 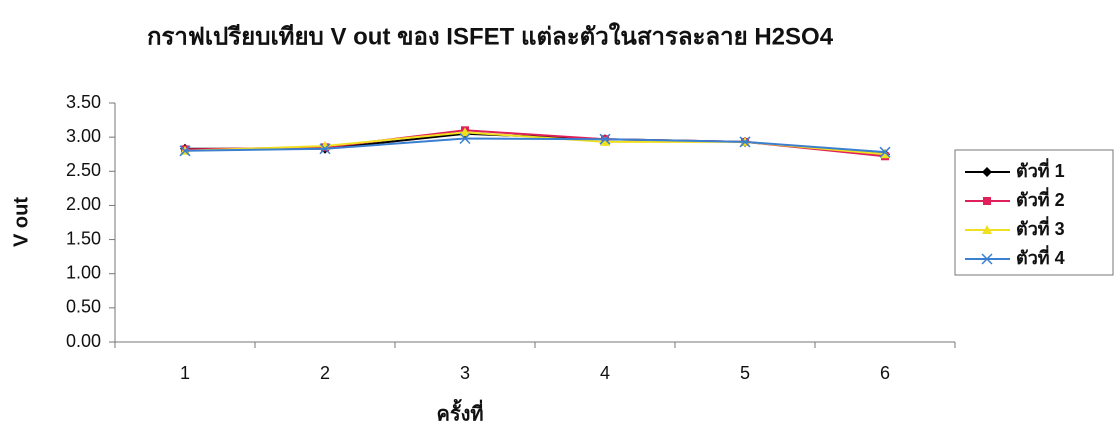 What do you see at coordinates (83, 204) in the screenshot?
I see `y-tick-label: 2.00` at bounding box center [83, 204].